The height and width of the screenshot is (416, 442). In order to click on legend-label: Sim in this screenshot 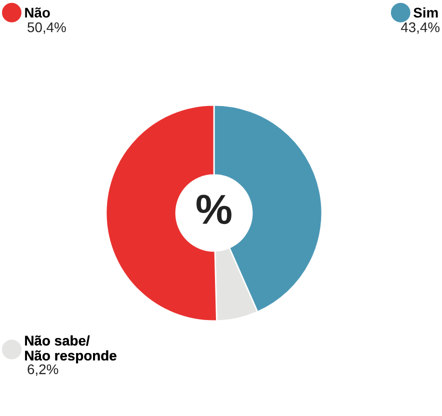, I will do `click(426, 12)`.